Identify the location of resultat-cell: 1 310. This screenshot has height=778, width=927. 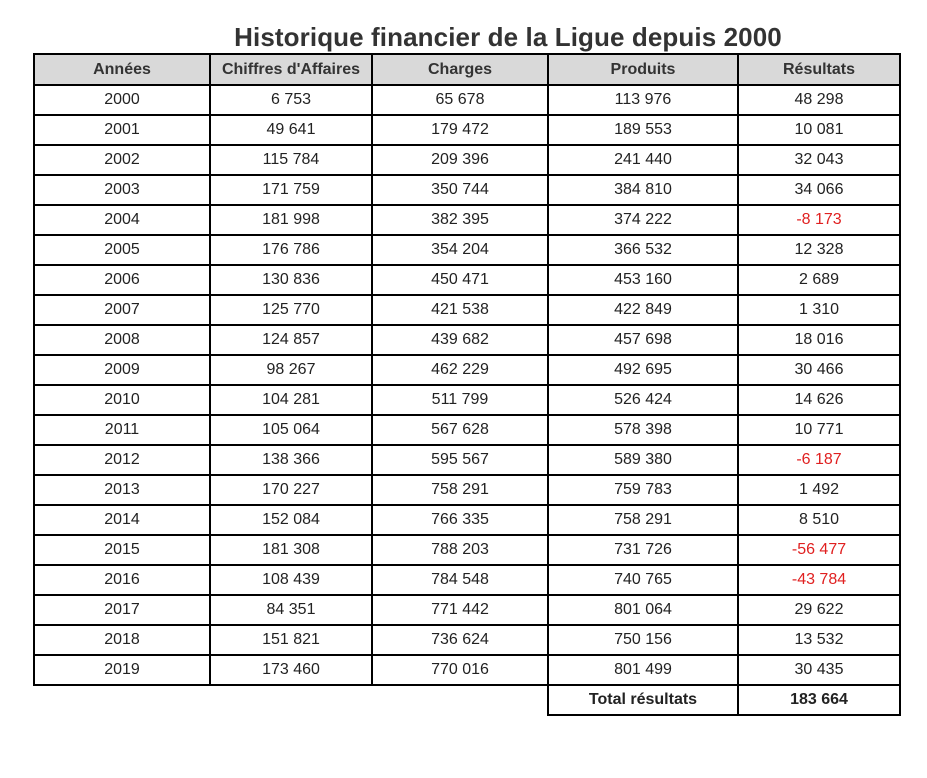
(819, 310).